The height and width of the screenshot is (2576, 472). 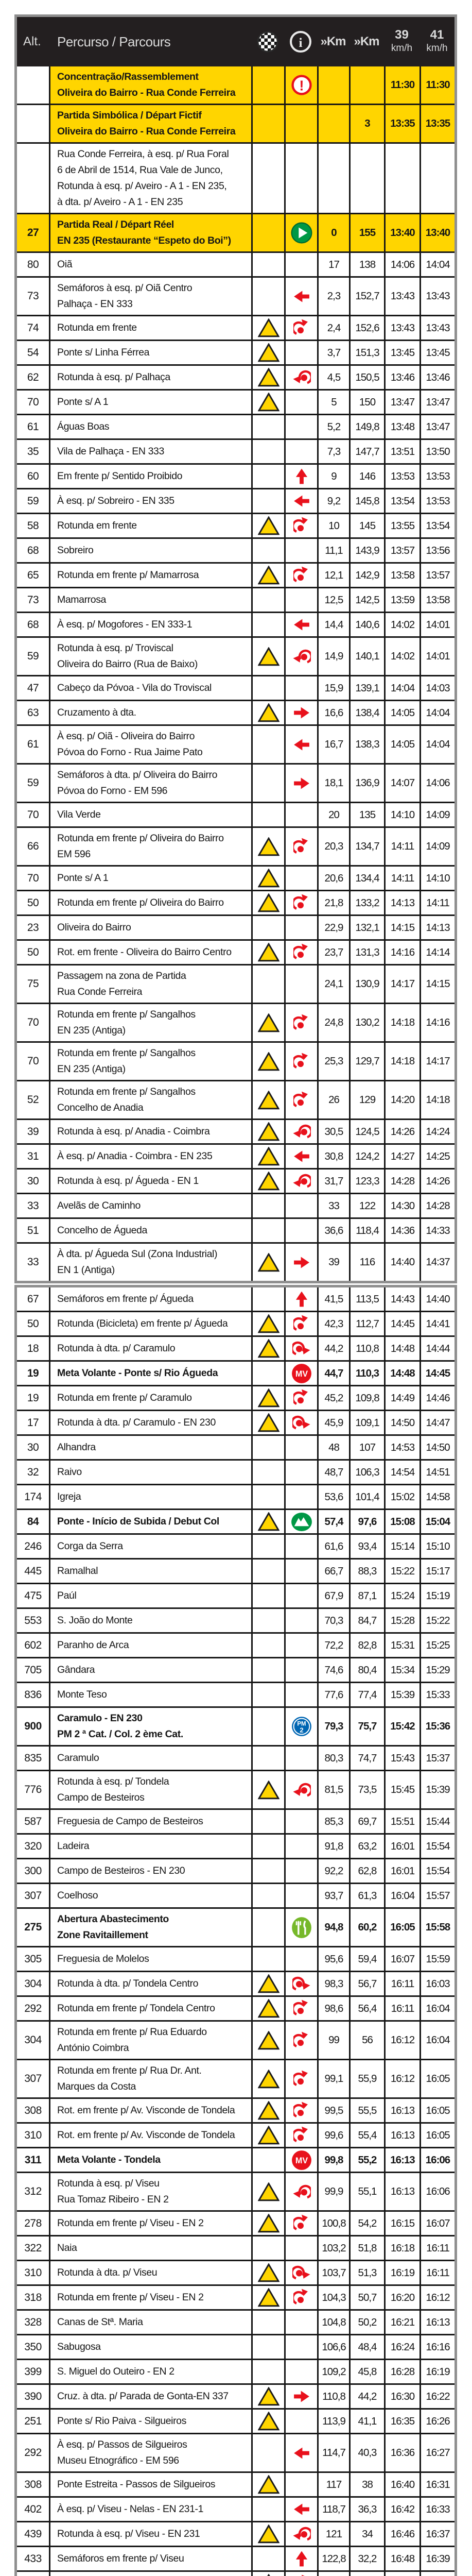 I want to click on km-value: 57,4, so click(x=334, y=1521).